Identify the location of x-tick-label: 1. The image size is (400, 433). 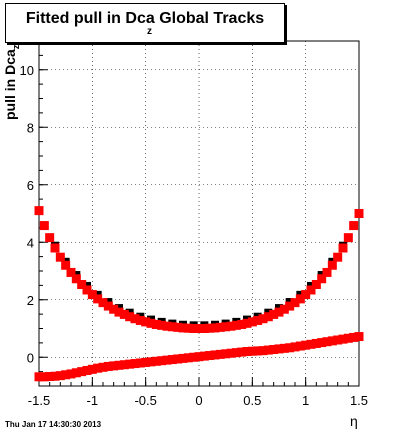
(305, 400).